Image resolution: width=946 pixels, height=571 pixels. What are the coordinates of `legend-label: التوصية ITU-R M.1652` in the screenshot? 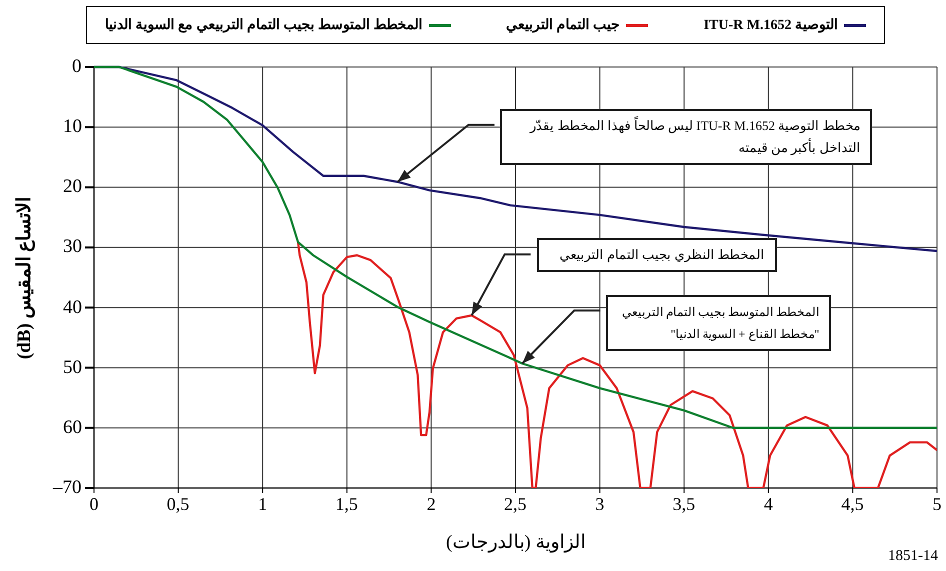 It's located at (771, 25).